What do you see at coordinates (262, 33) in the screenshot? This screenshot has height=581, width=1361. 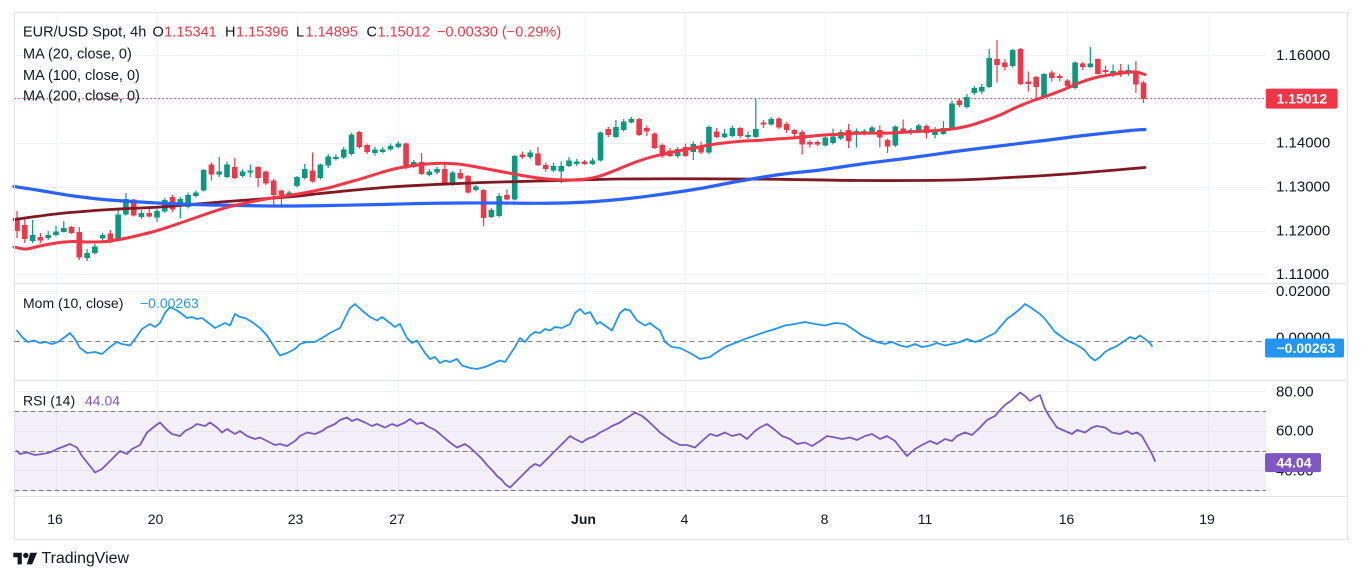 I see `svg-text: 1.15396` at bounding box center [262, 33].